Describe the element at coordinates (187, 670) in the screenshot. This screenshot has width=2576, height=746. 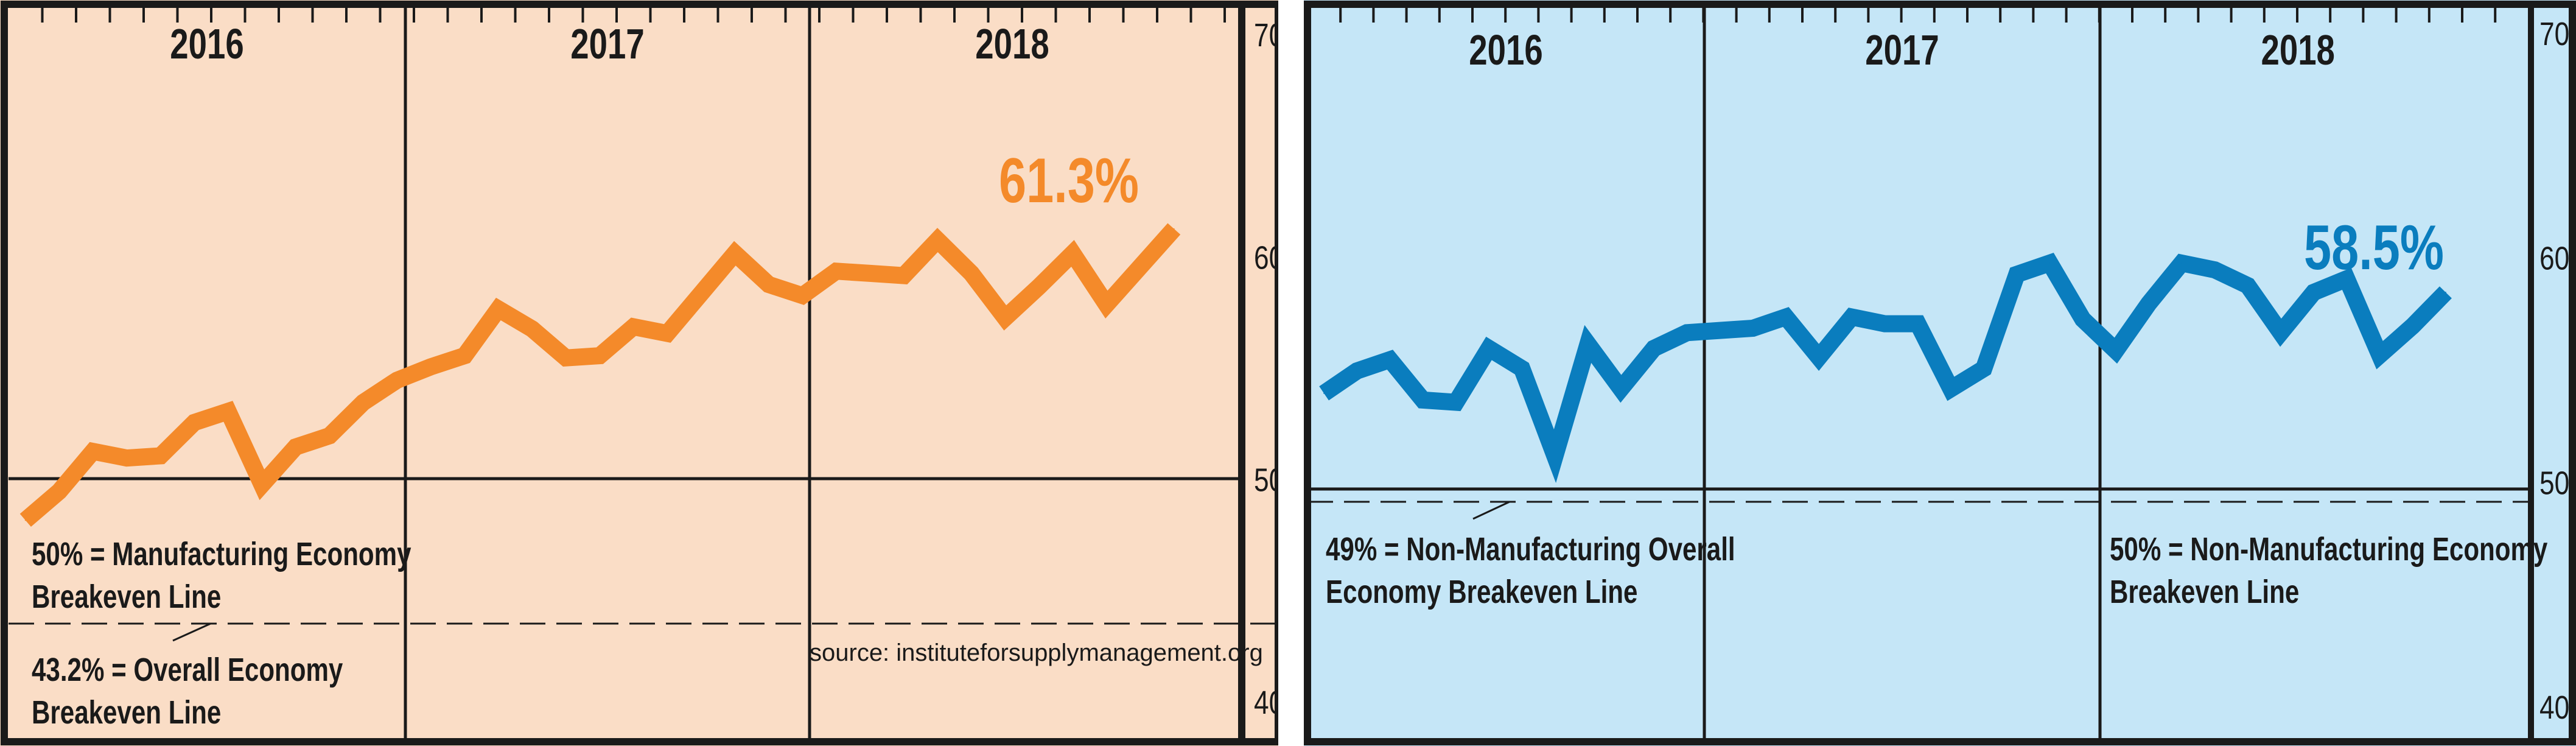
I see `annotation-line3: 43.2% = Overall Economy` at that location.